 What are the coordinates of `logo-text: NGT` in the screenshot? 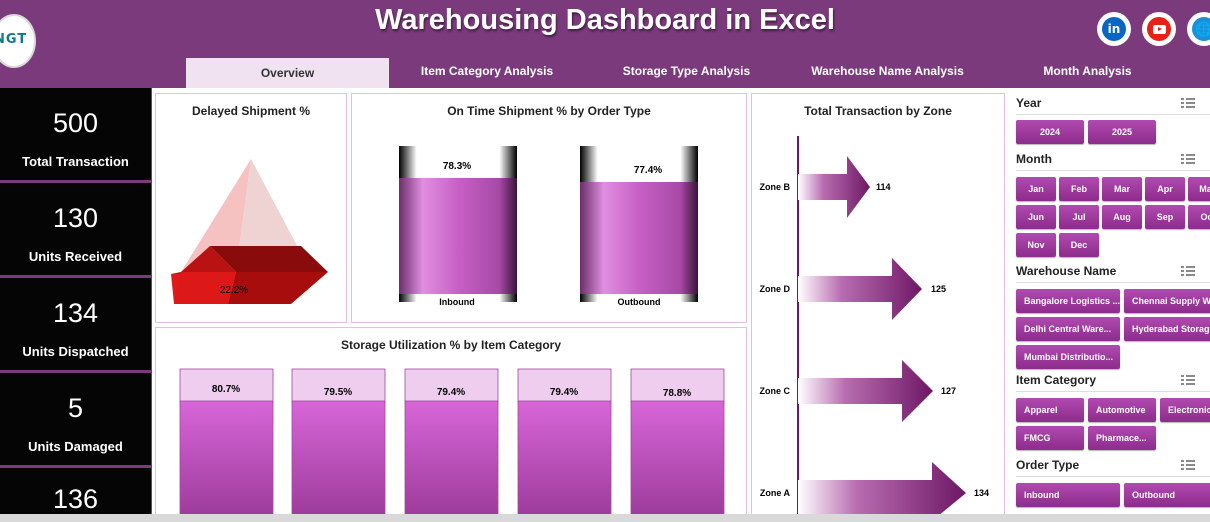 It's located at (14, 39).